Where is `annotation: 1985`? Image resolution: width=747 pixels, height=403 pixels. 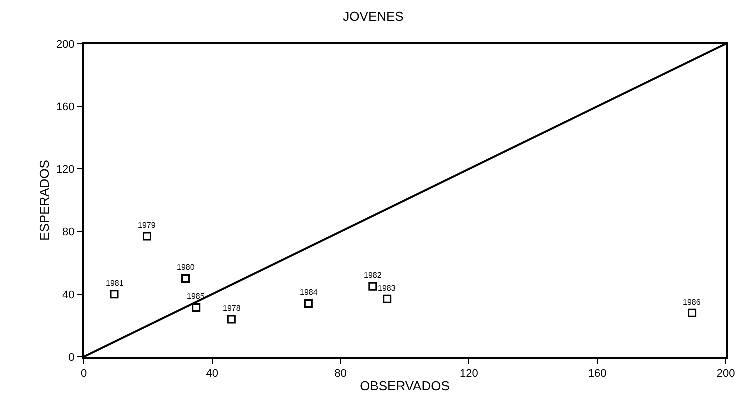 annotation: 1985 is located at coordinates (196, 296).